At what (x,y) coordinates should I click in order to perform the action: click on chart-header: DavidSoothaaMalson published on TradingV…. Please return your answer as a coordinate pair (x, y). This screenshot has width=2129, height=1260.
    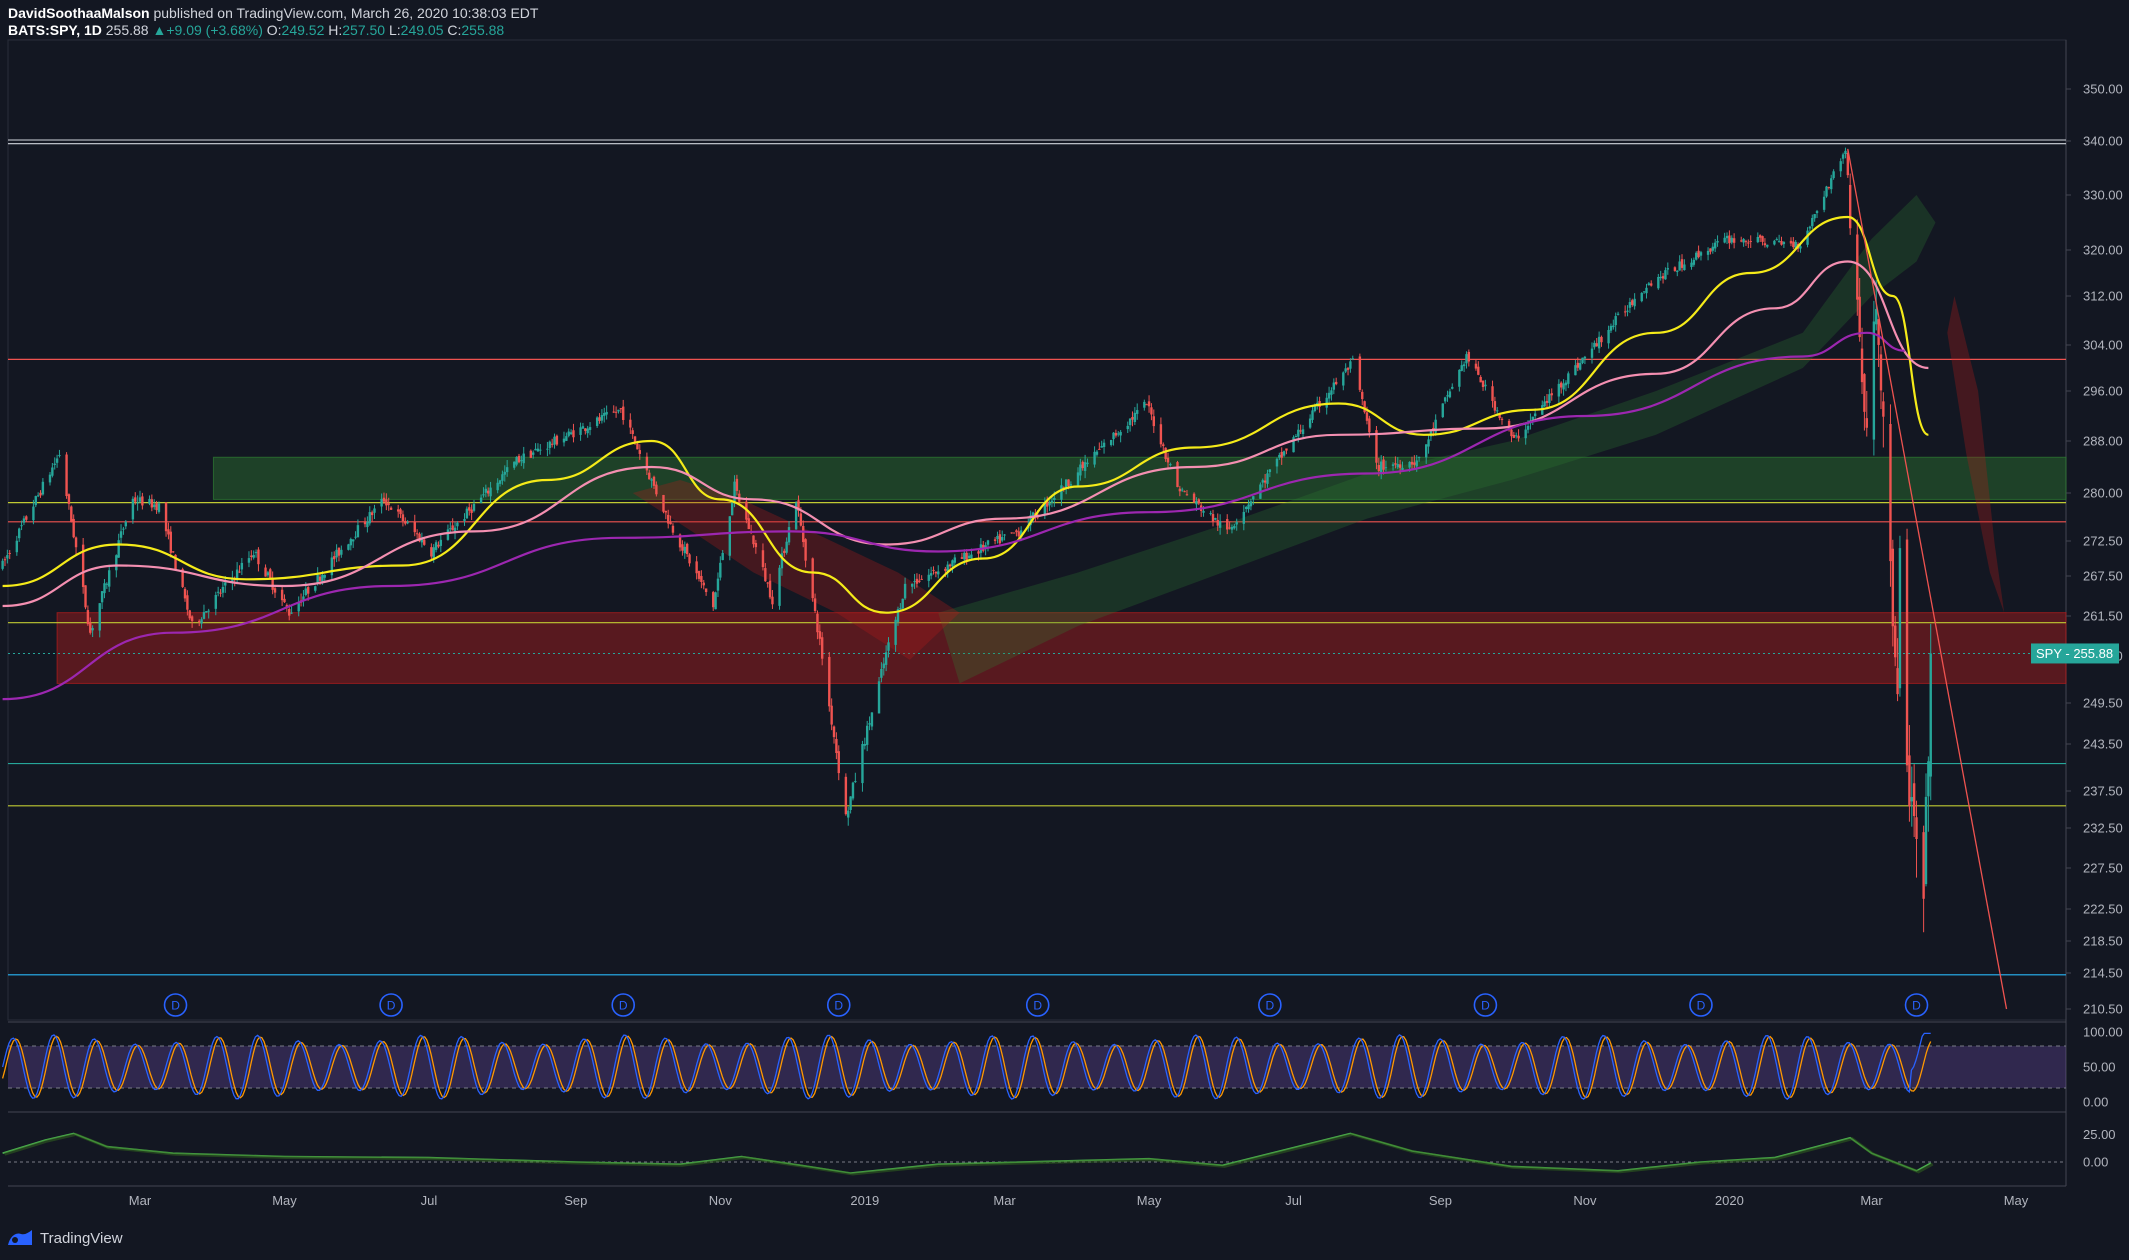
    Looking at the image, I should click on (273, 22).